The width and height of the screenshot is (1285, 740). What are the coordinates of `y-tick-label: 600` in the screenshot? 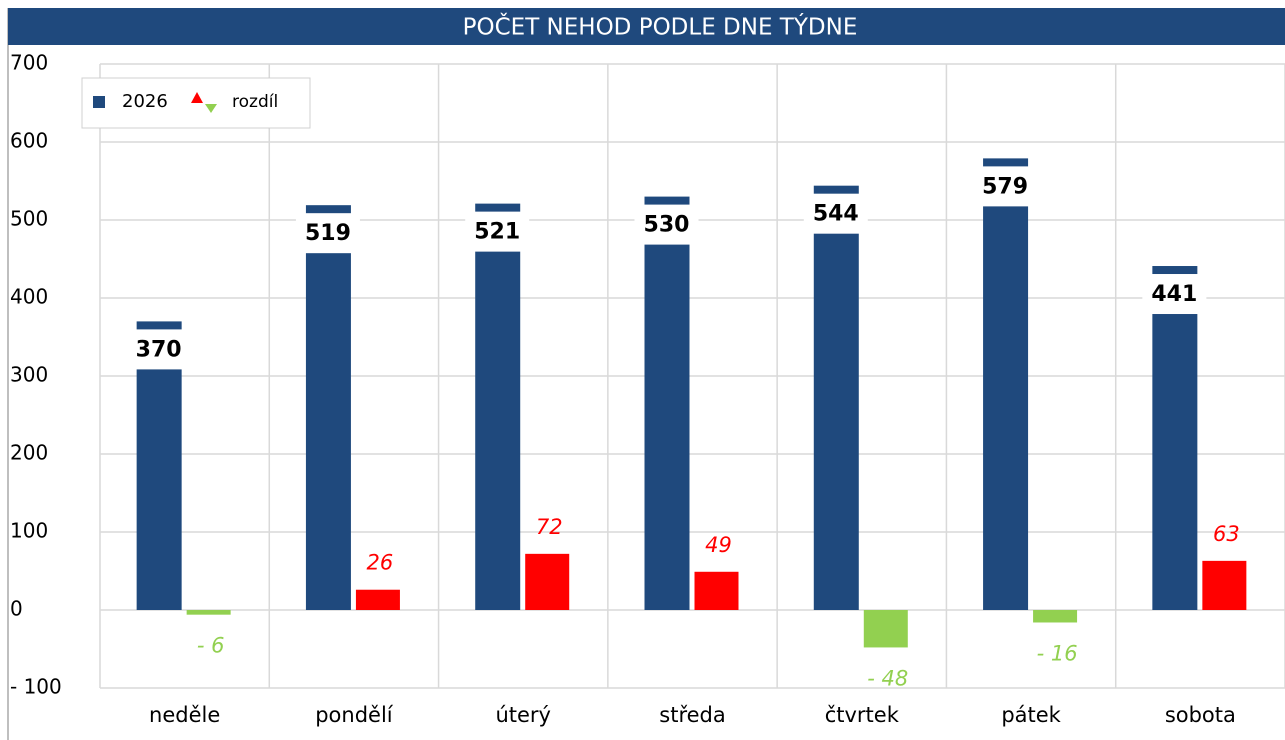 It's located at (29, 141).